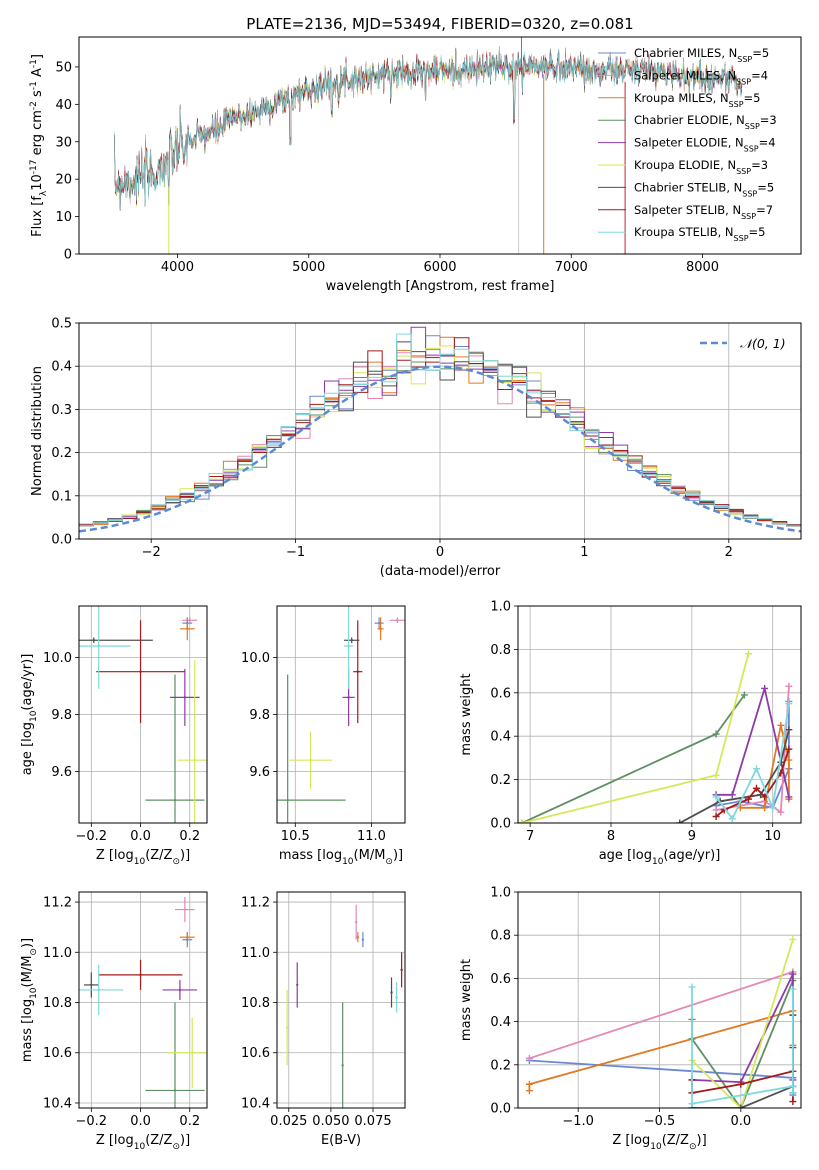  Describe the element at coordinates (255, 953) in the screenshot. I see `y-tick-label: 11.0` at that location.